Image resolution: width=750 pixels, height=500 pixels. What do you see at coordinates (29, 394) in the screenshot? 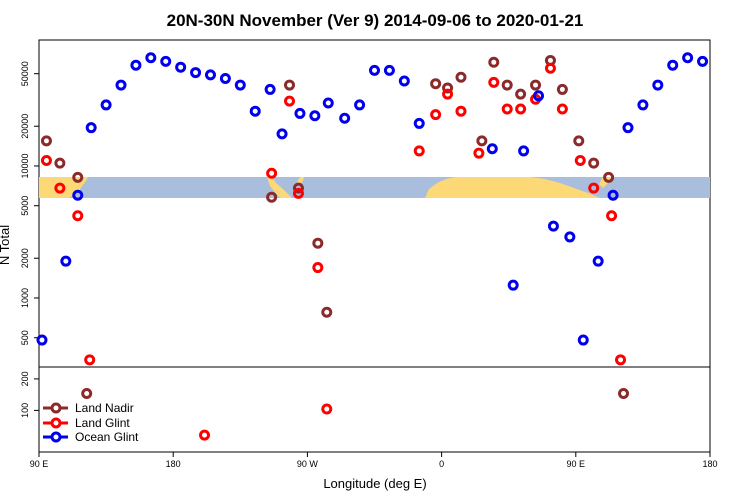
I see `y-ticks-lower: 100 200` at bounding box center [29, 394].